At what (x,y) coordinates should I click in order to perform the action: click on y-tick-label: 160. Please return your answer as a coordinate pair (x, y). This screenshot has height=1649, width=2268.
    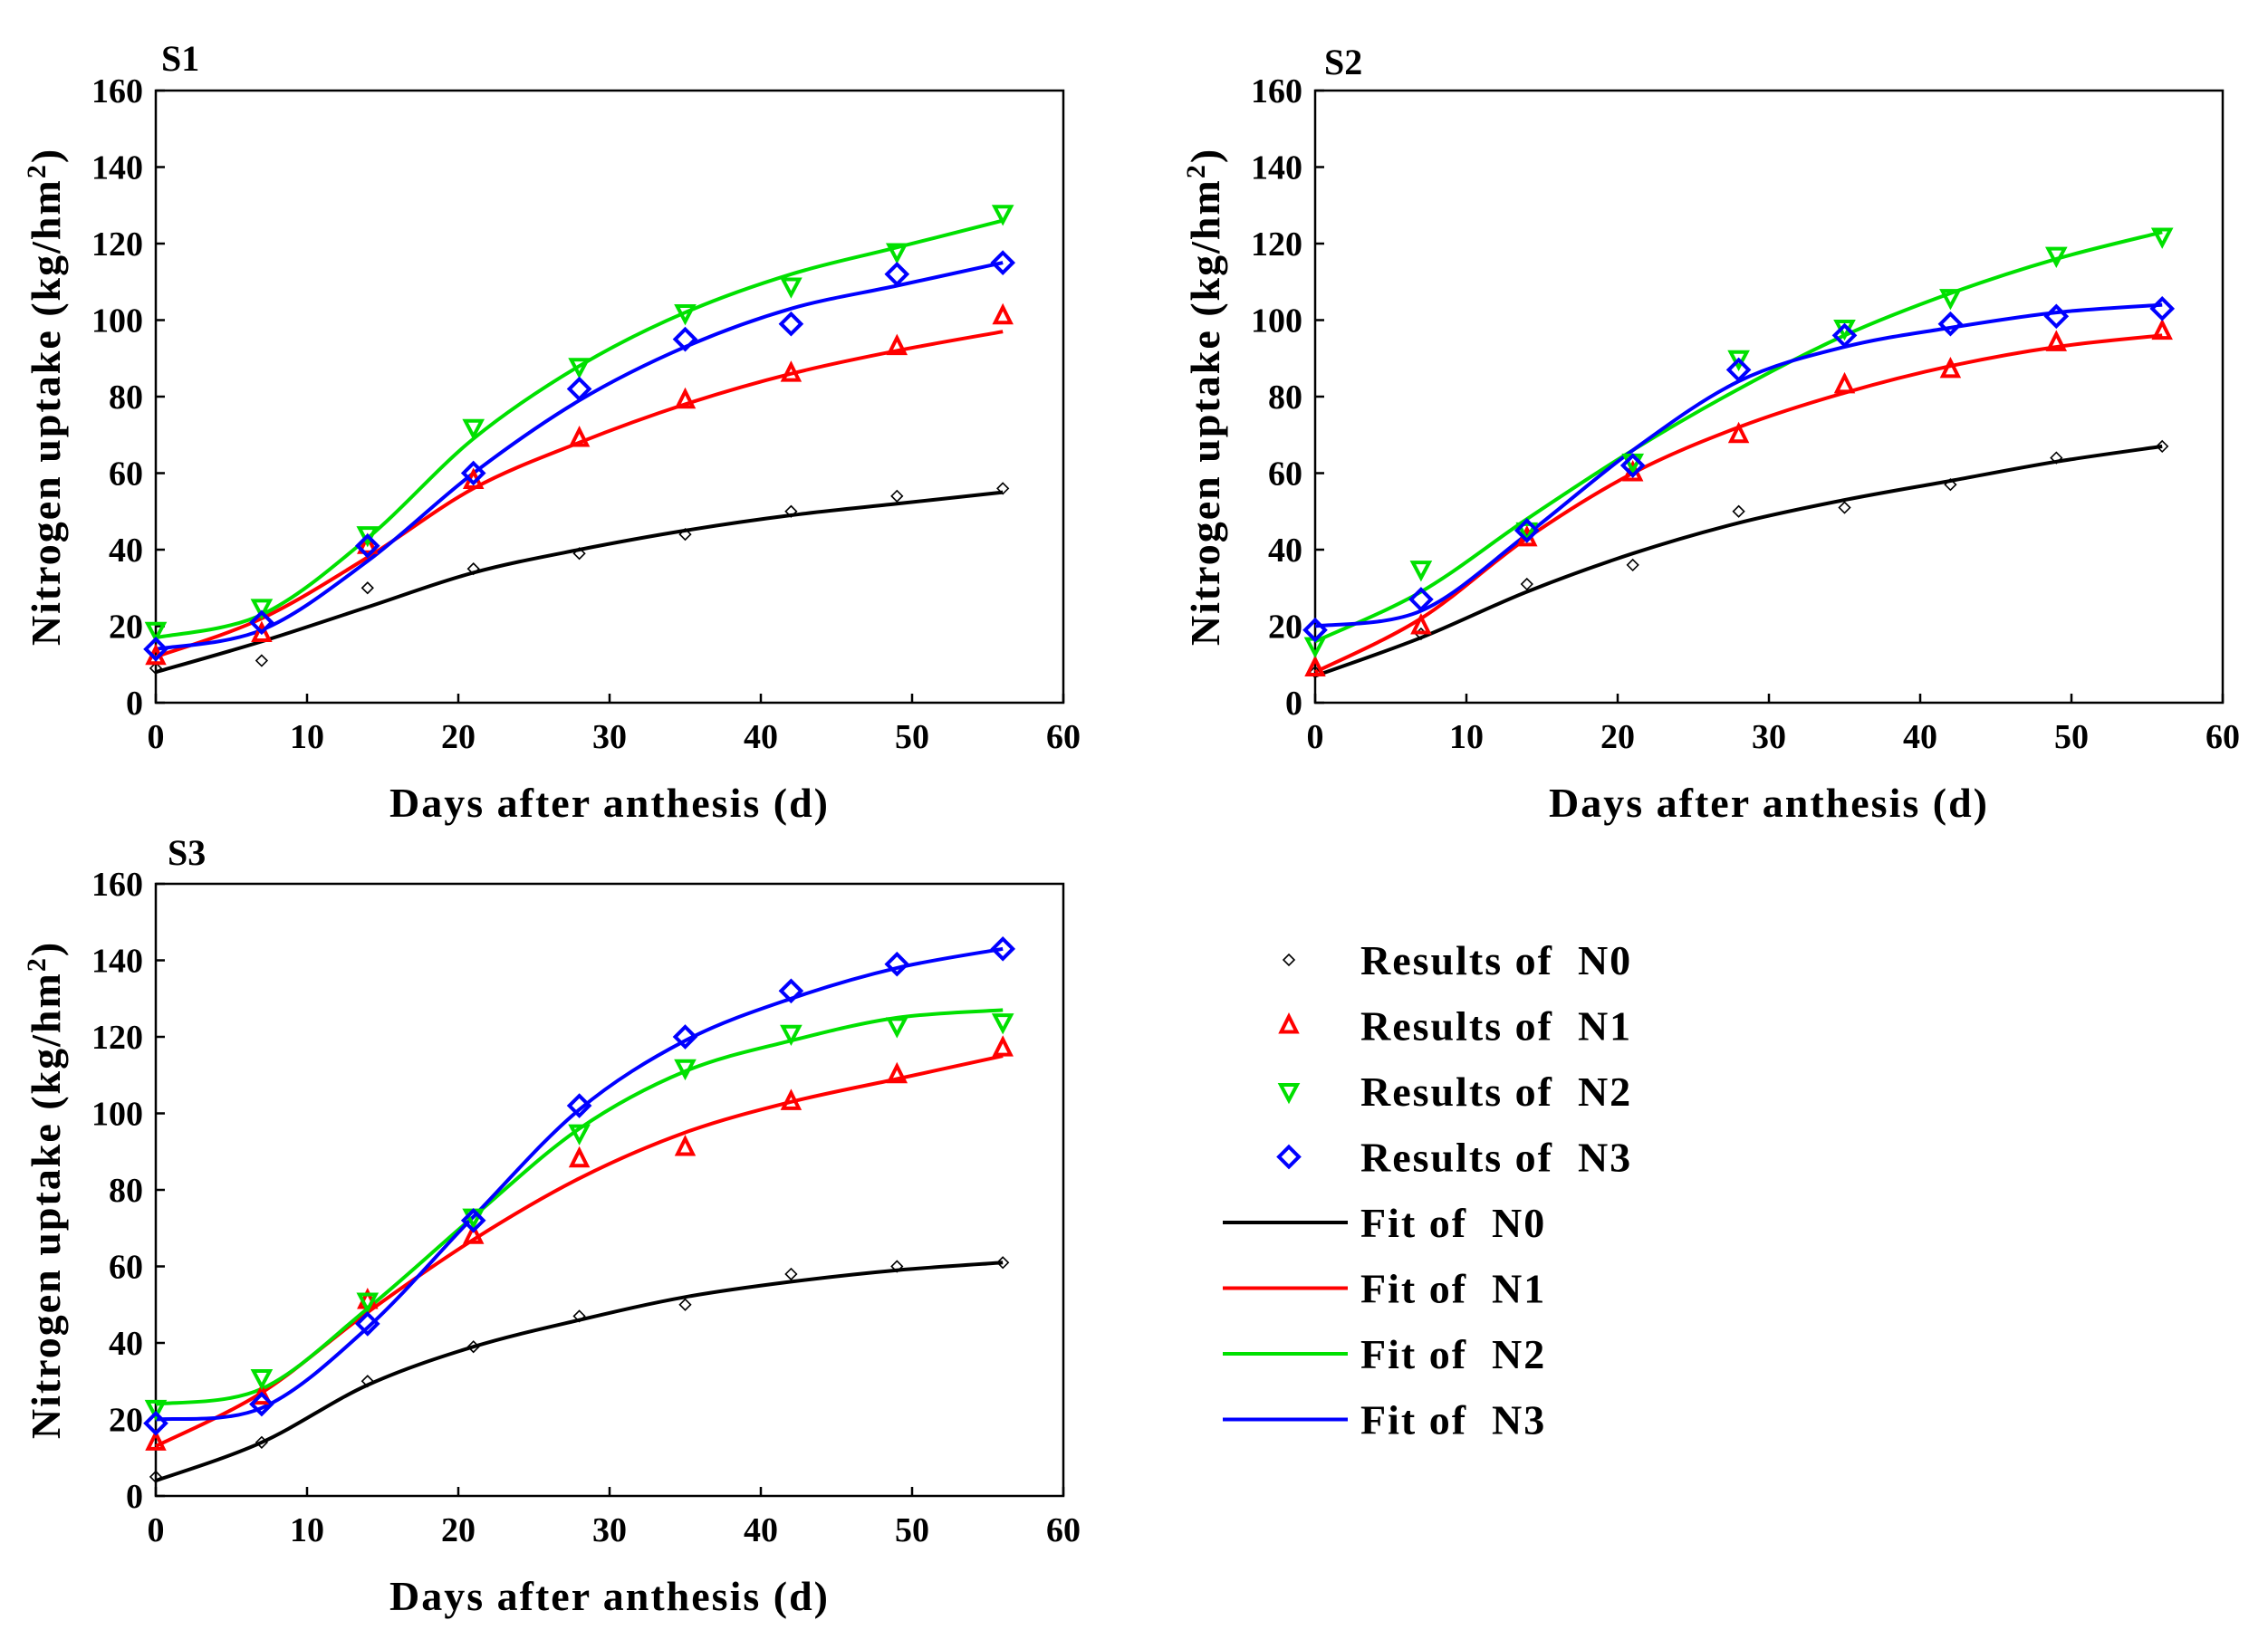
    Looking at the image, I should click on (117, 91).